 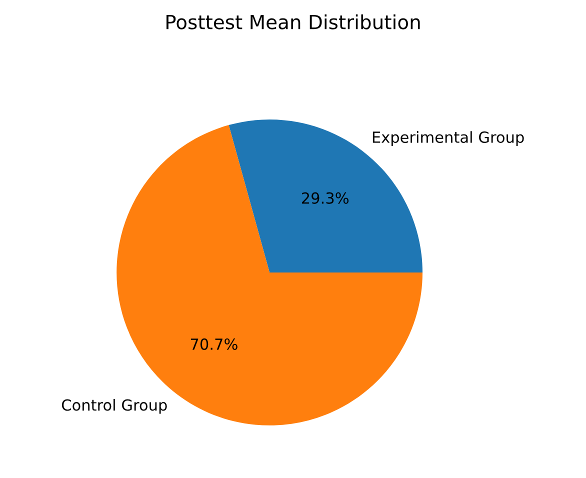 What do you see at coordinates (293, 22) in the screenshot?
I see `chart-title: Posttest Mean Distribution` at bounding box center [293, 22].